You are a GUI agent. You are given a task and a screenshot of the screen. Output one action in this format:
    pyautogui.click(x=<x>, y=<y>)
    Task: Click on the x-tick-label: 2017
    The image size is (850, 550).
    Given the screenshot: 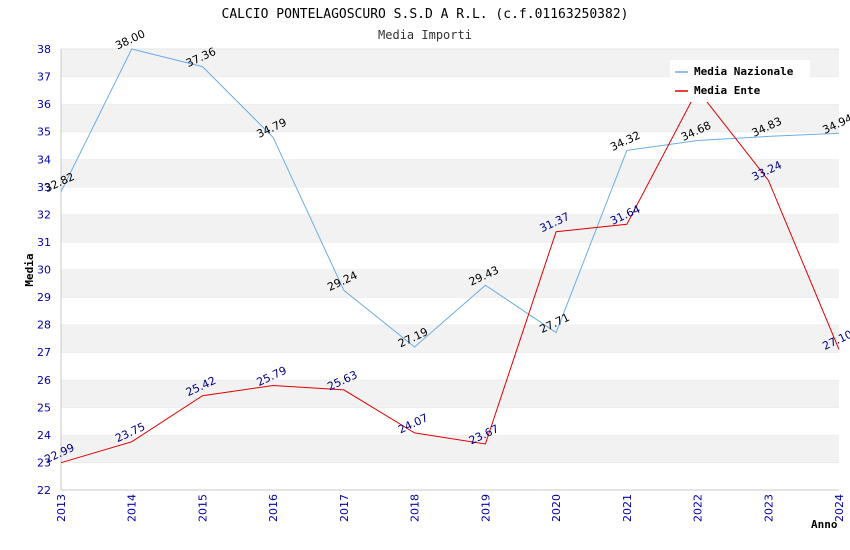 What is the action you would take?
    pyautogui.click(x=344, y=508)
    